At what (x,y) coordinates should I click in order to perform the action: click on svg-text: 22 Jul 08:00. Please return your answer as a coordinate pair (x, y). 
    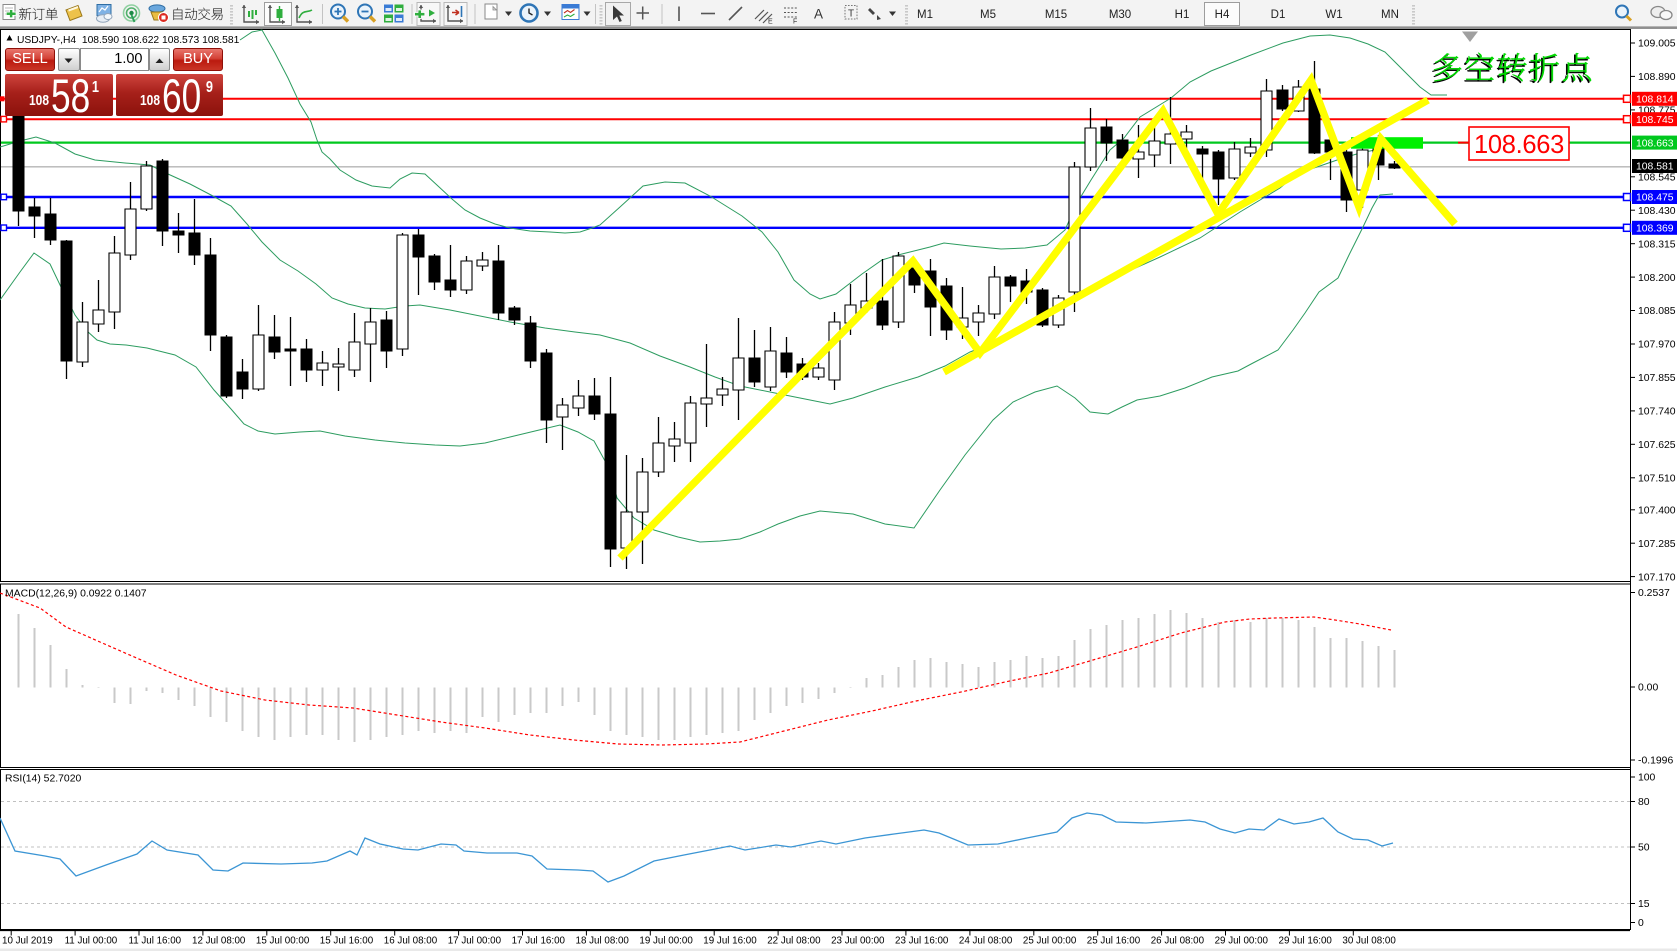
    Looking at the image, I should click on (794, 941).